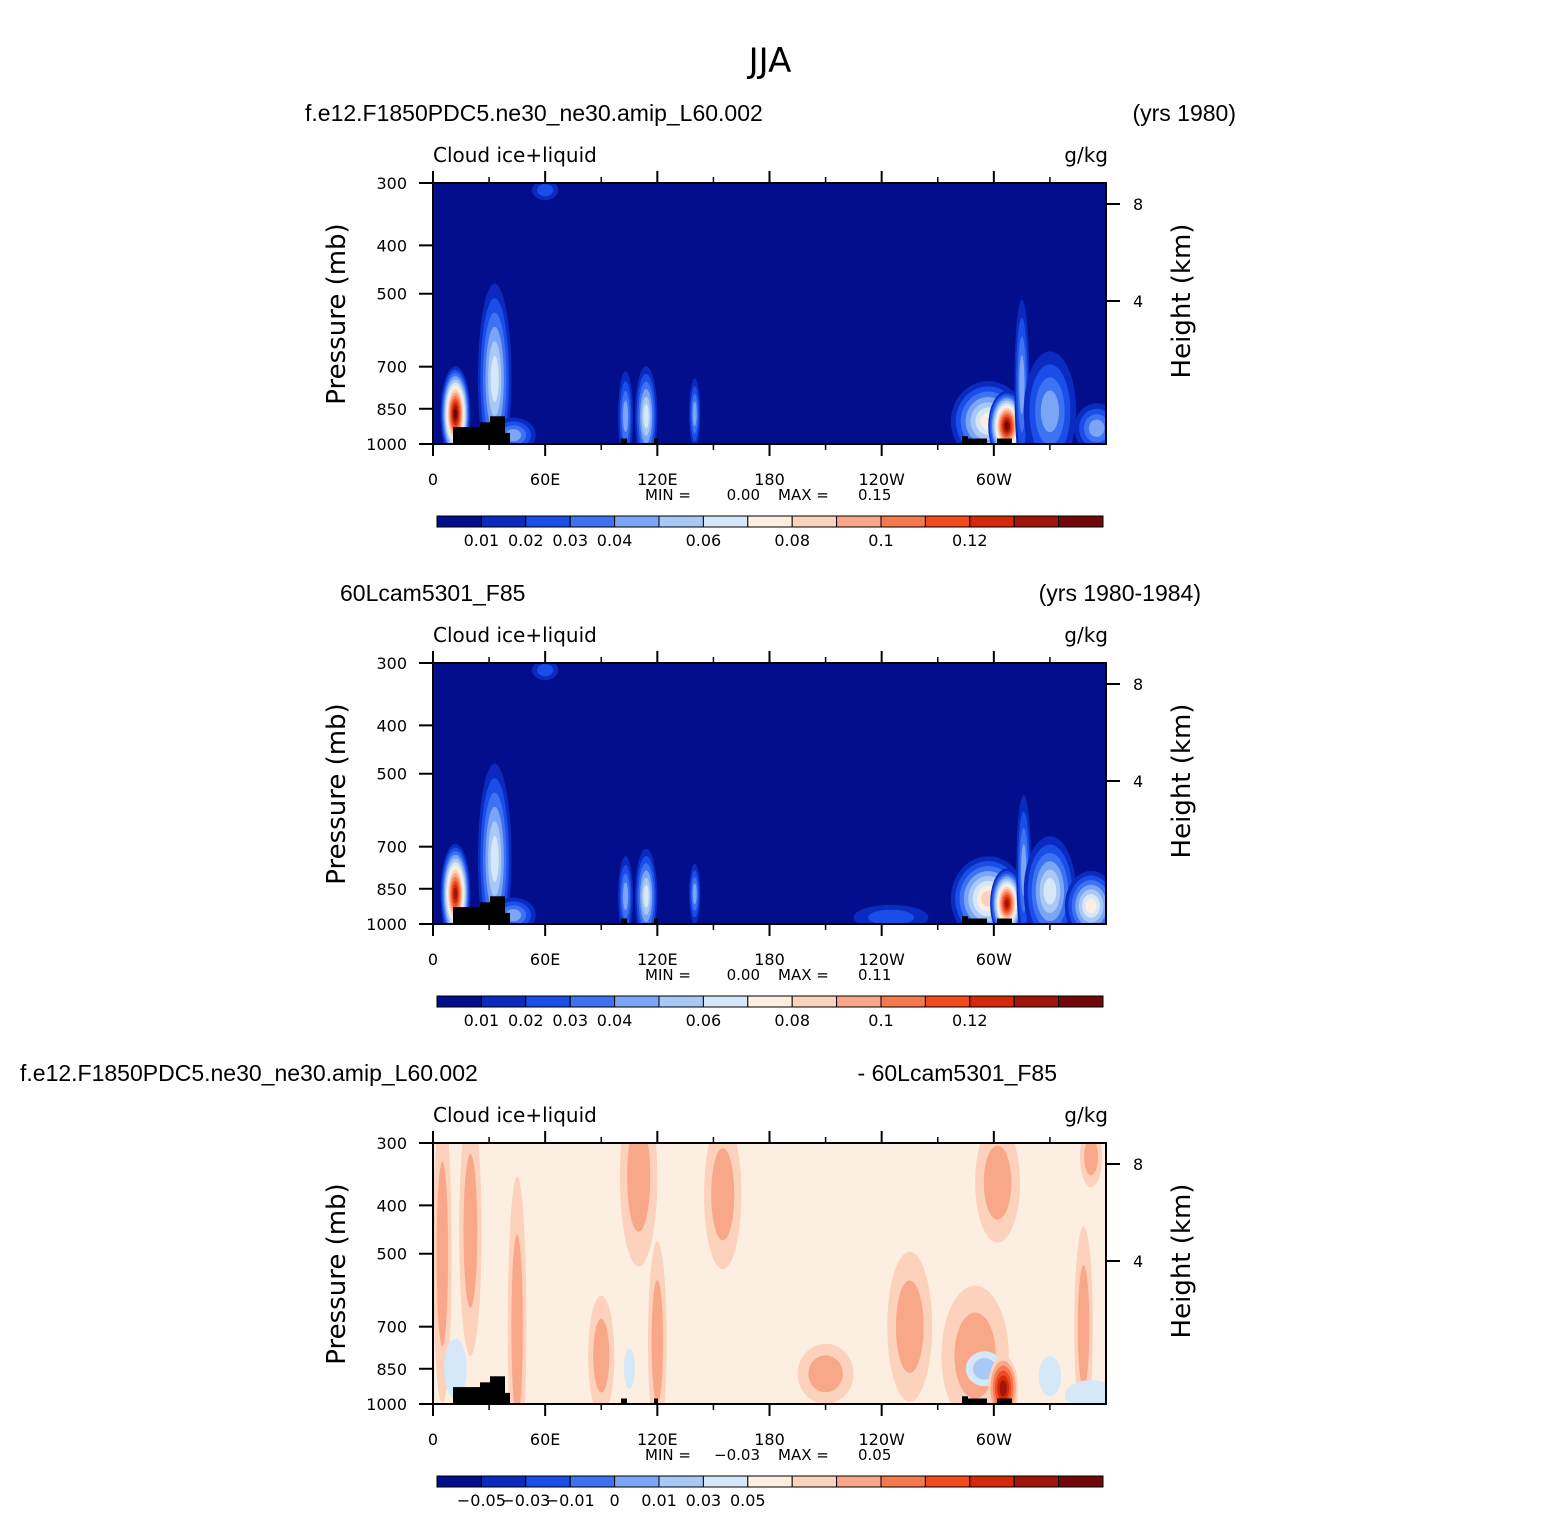 This screenshot has height=1538, width=1541. Describe the element at coordinates (770, 1012) in the screenshot. I see `colorbar: 0.01 0.02 0.03 0.04 0.06 0.08 0.1 0.12` at that location.